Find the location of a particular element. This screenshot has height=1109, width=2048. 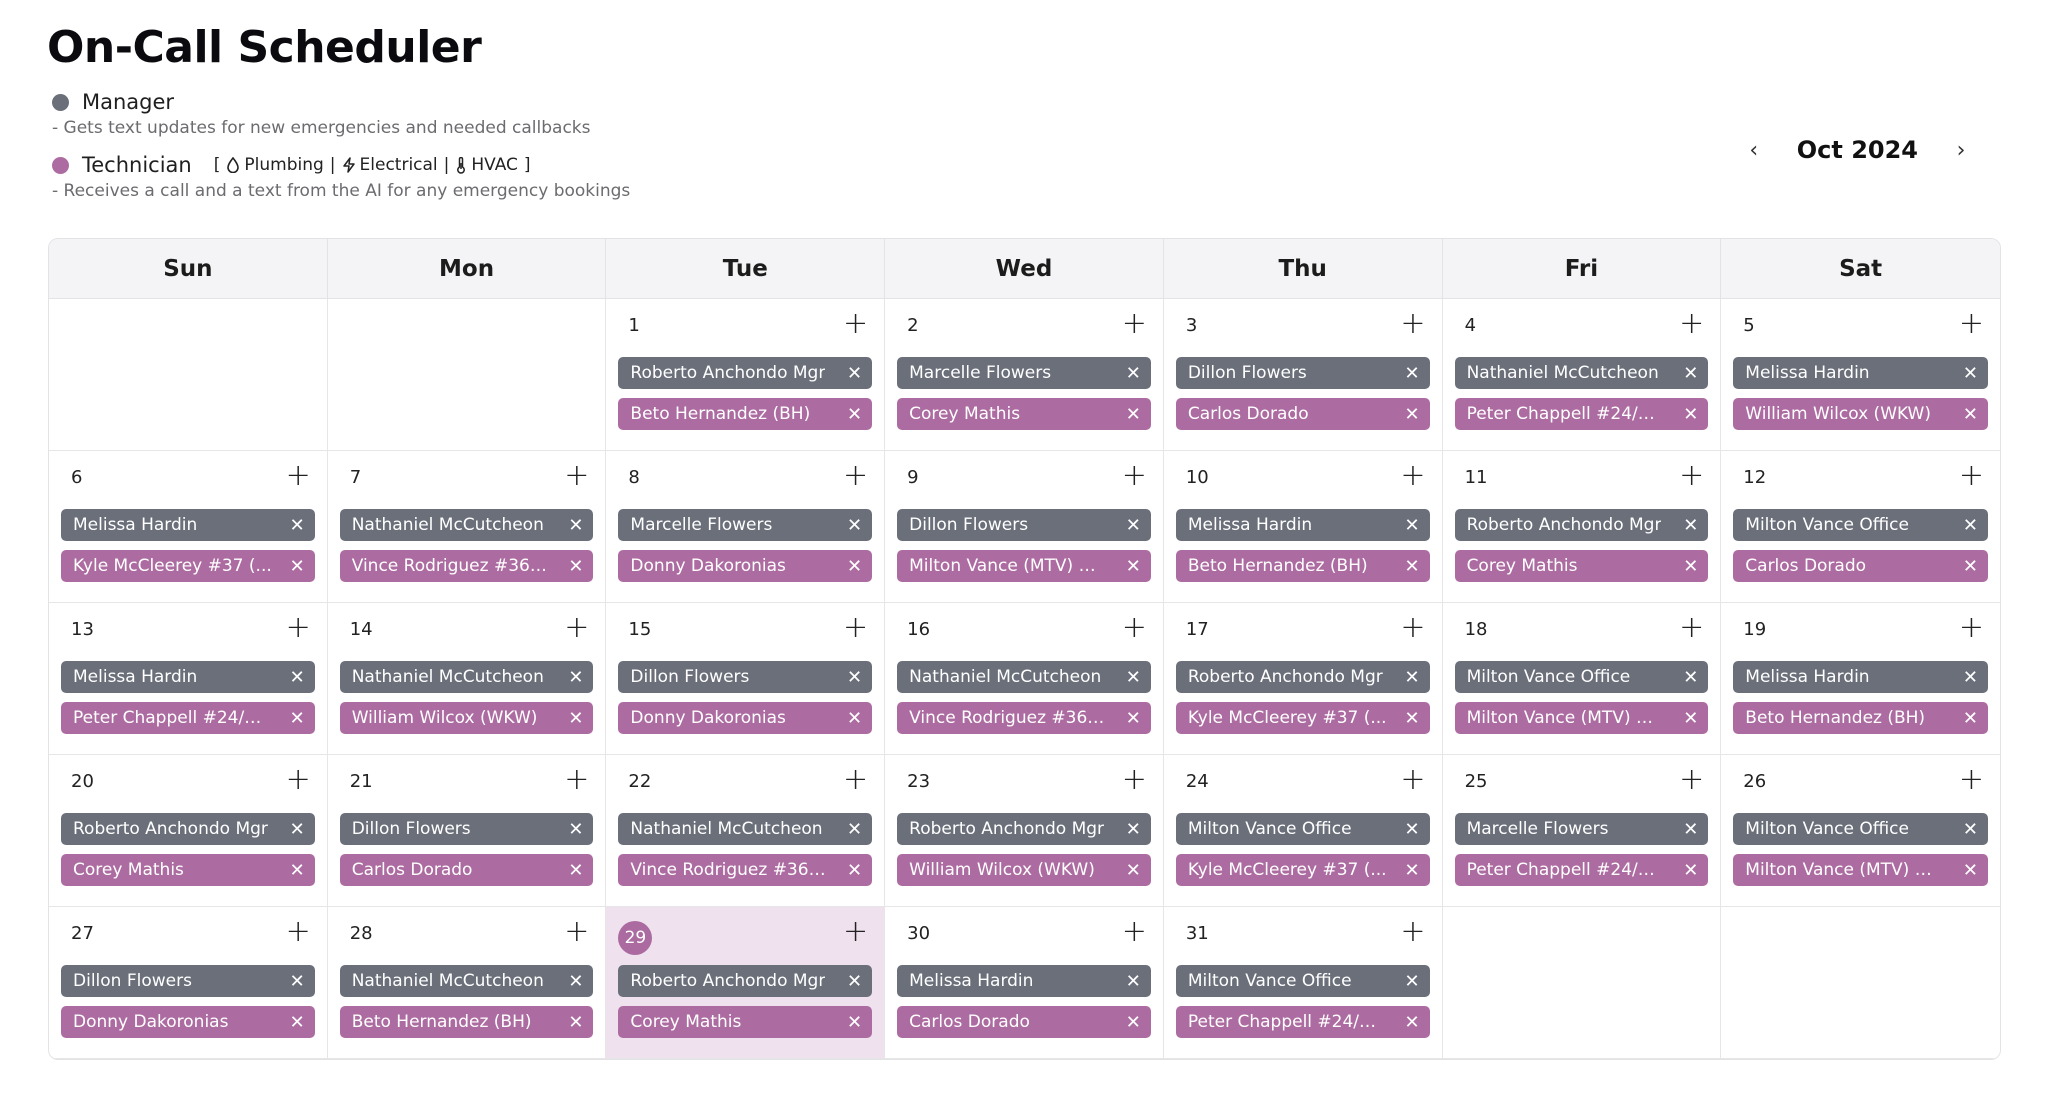

technician-assignment-chip: William Wilcox (WKW) ✕ is located at coordinates (1860, 414).